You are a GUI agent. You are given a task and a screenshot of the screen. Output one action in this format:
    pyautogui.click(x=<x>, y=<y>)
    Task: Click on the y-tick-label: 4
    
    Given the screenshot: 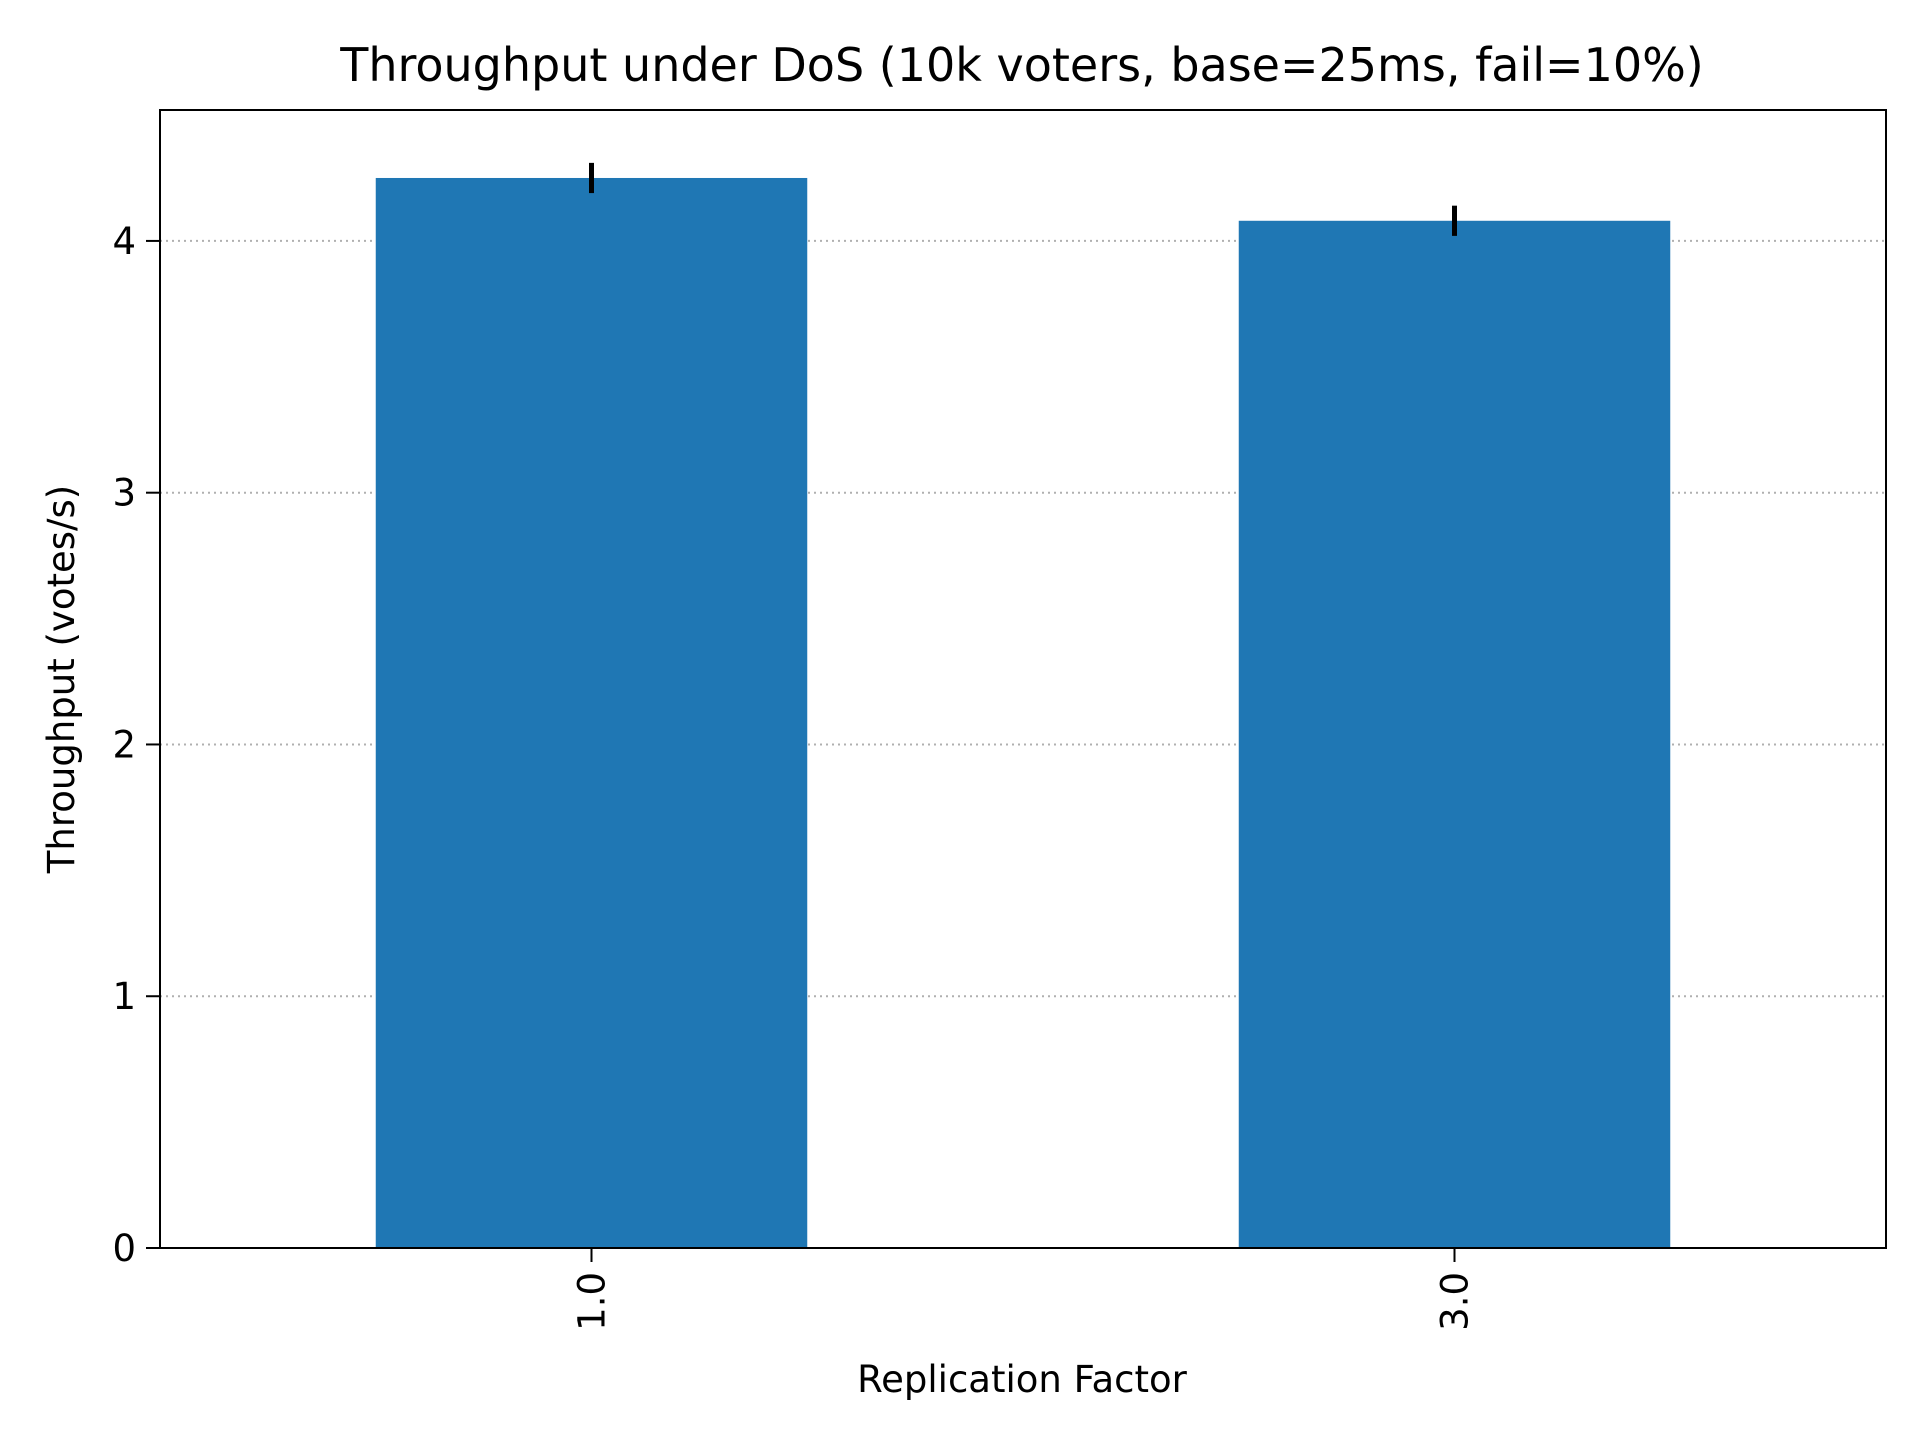 What is the action you would take?
    pyautogui.click(x=124, y=241)
    